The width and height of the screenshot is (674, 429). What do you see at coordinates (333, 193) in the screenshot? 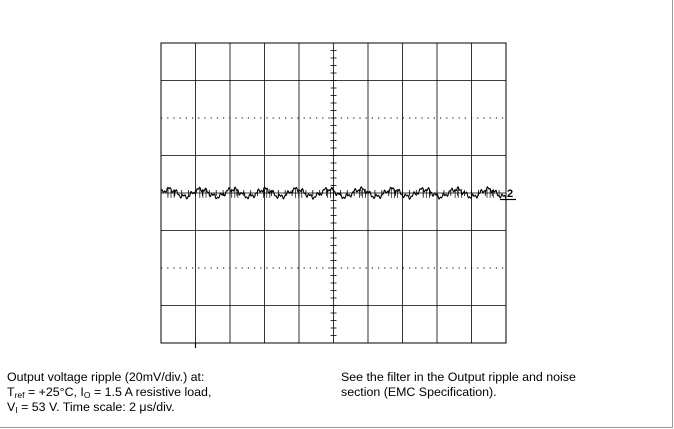
I see `trace-group` at bounding box center [333, 193].